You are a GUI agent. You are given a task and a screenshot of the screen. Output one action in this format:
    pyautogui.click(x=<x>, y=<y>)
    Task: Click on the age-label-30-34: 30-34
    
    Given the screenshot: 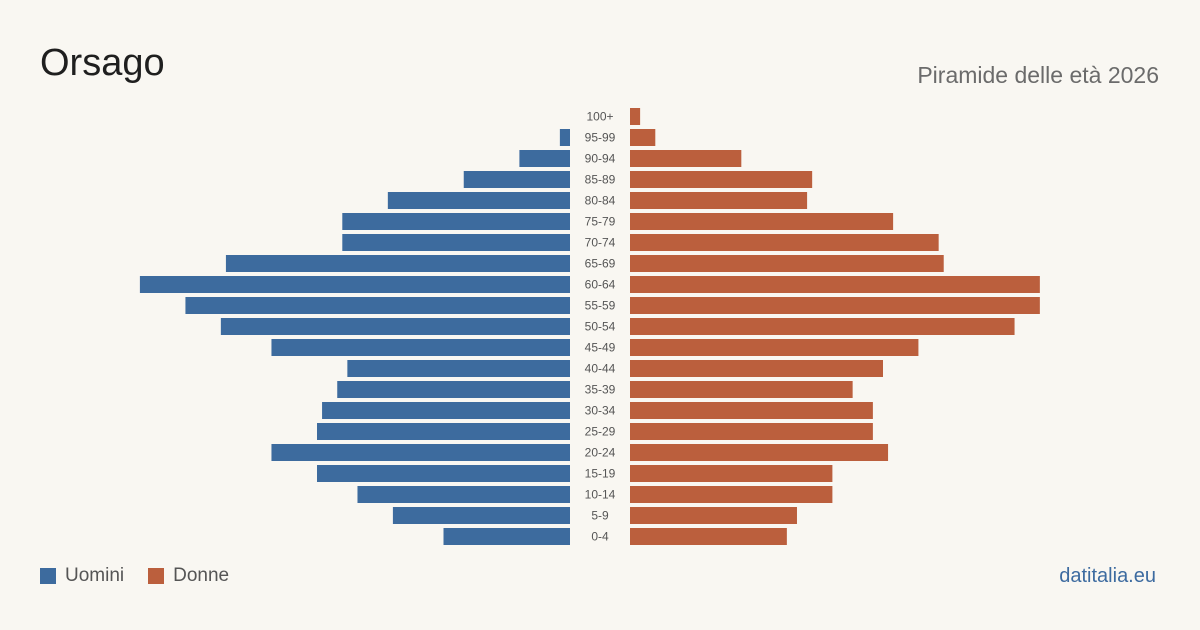 What is the action you would take?
    pyautogui.click(x=600, y=411)
    